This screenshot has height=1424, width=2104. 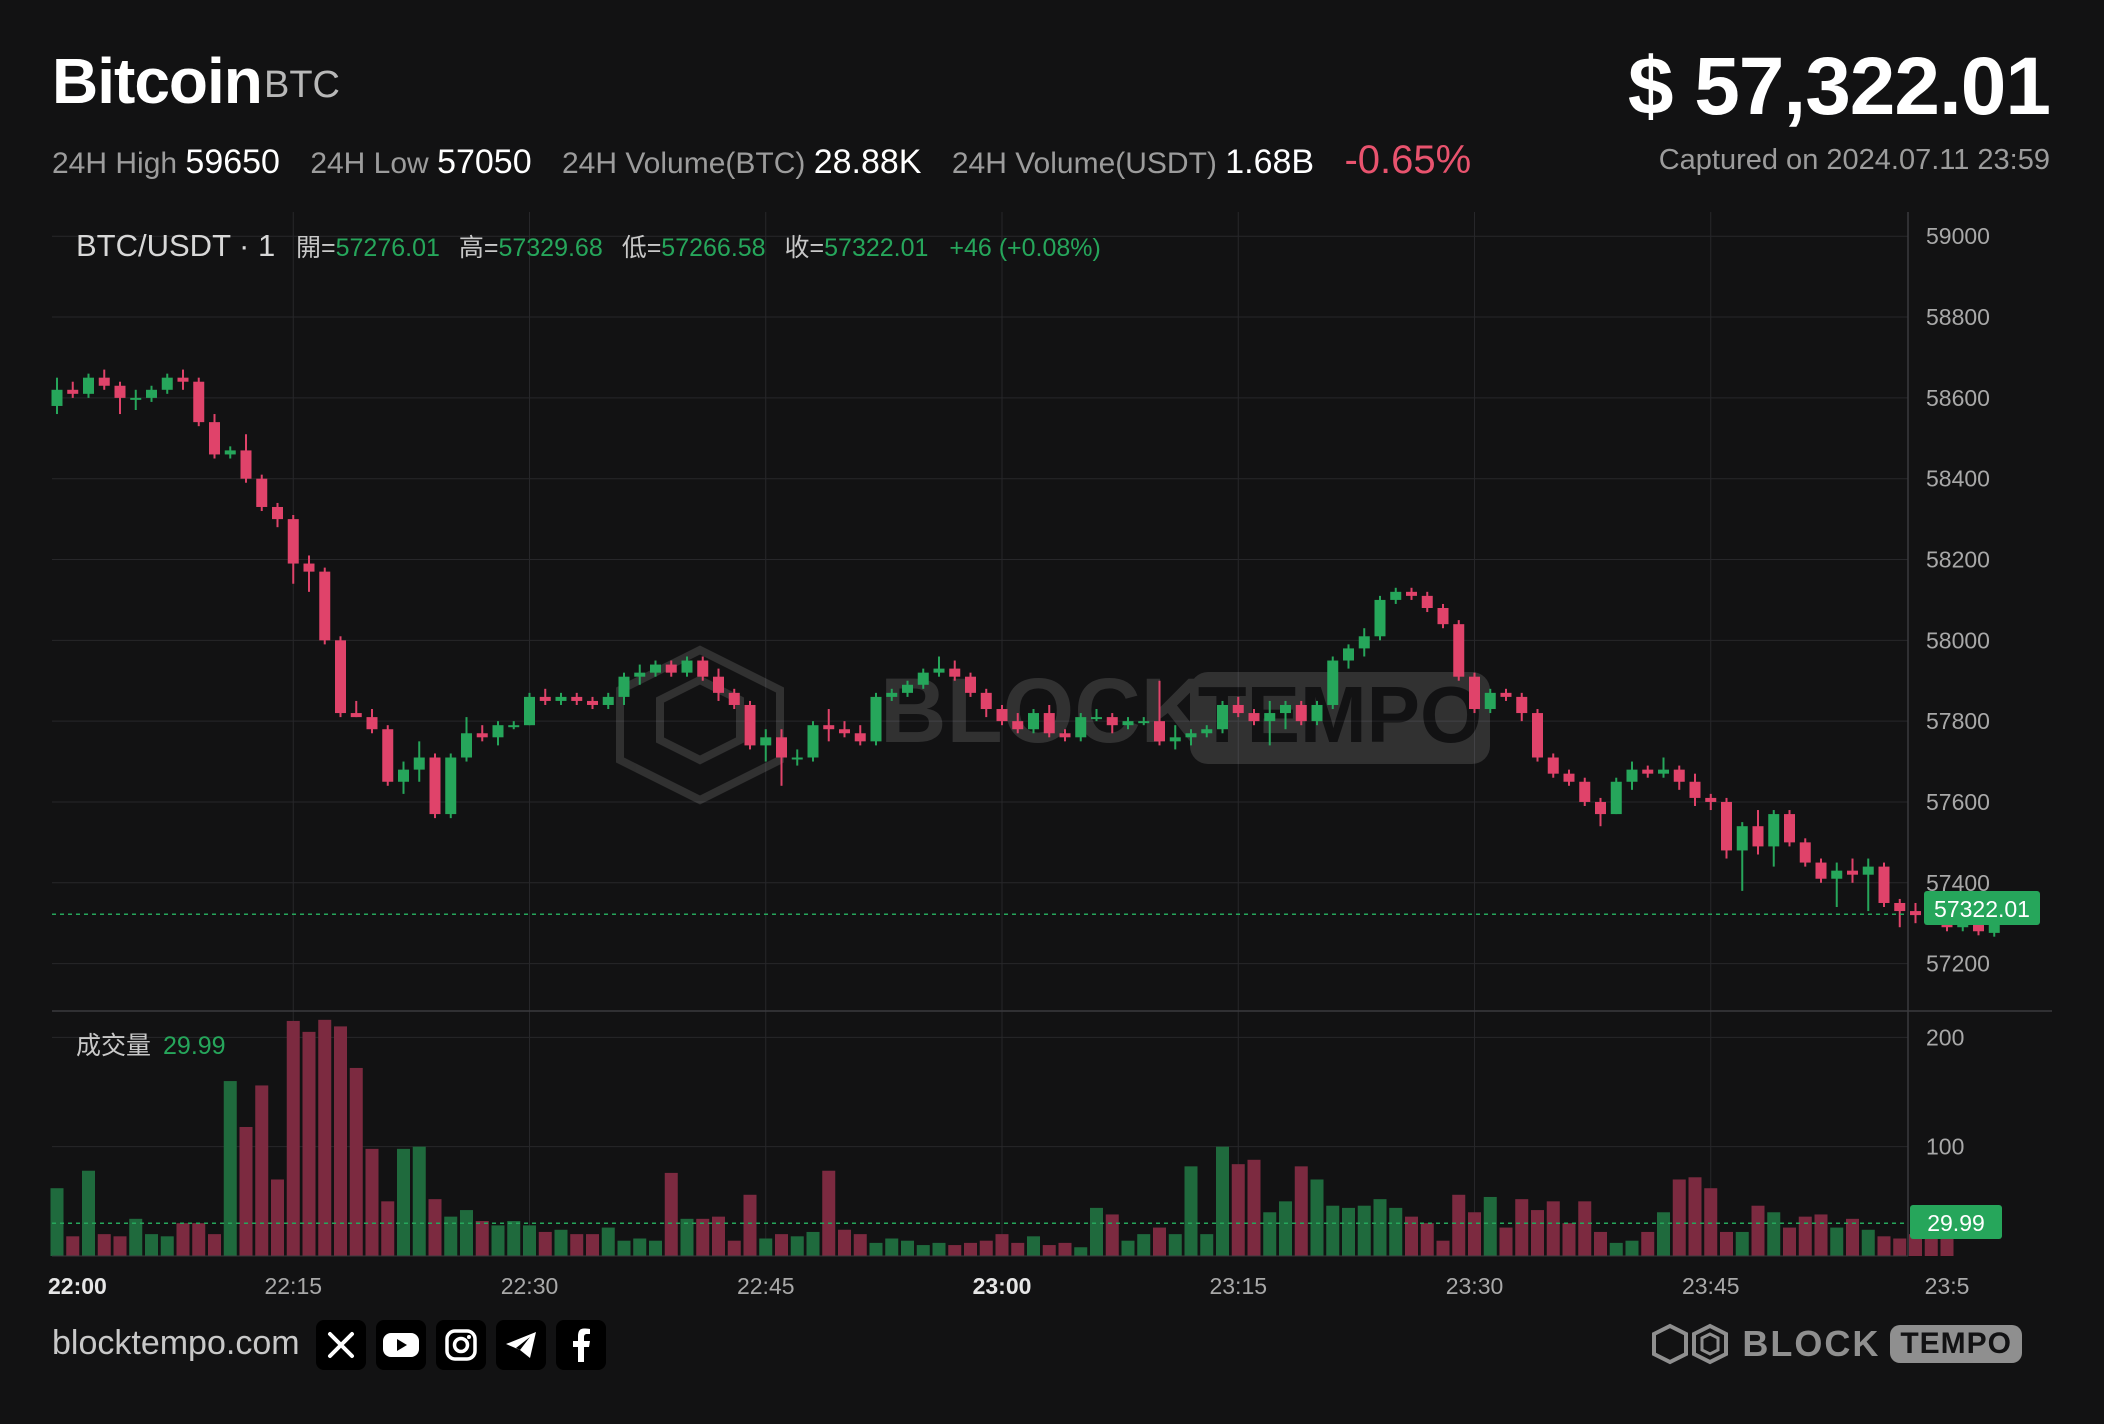 What do you see at coordinates (293, 1286) in the screenshot?
I see `time-tick-label: 22:15` at bounding box center [293, 1286].